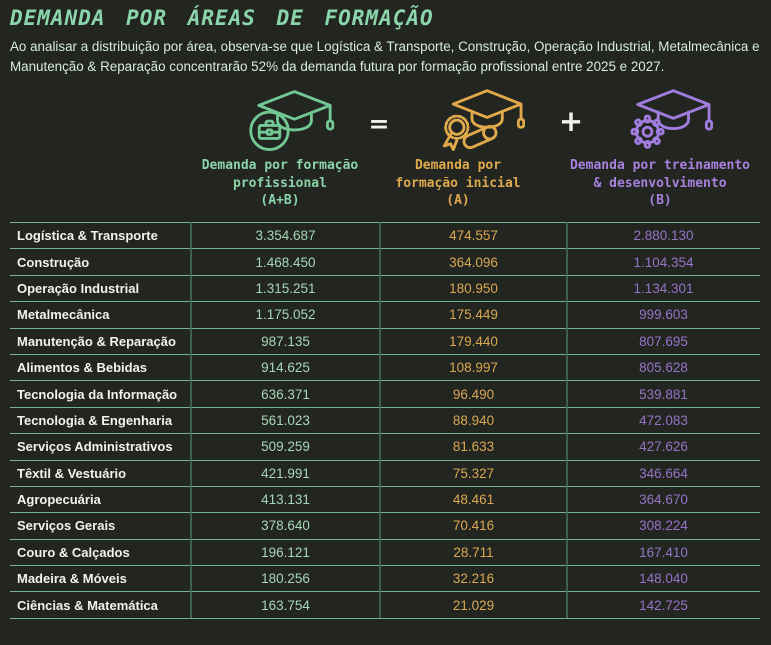 The width and height of the screenshot is (771, 645). Describe the element at coordinates (663, 368) in the screenshot. I see `cell-training: 805.628` at that location.